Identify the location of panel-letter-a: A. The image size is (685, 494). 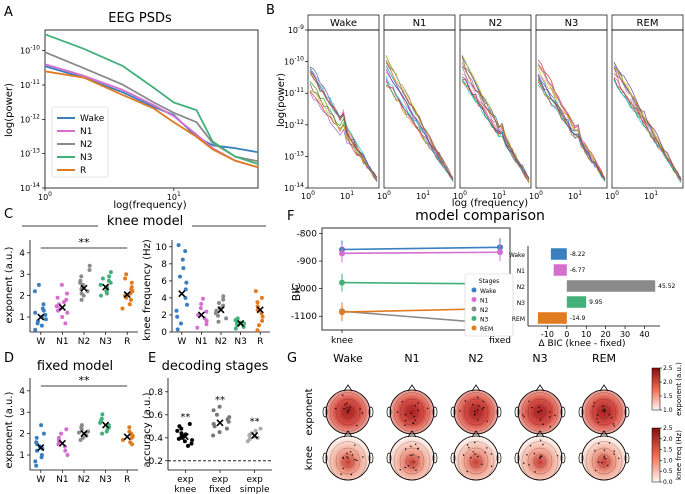
(8, 12).